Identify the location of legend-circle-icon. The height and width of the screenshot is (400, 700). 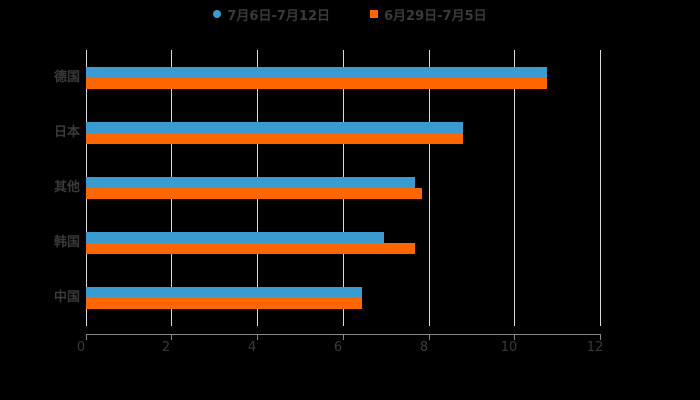
(217, 14).